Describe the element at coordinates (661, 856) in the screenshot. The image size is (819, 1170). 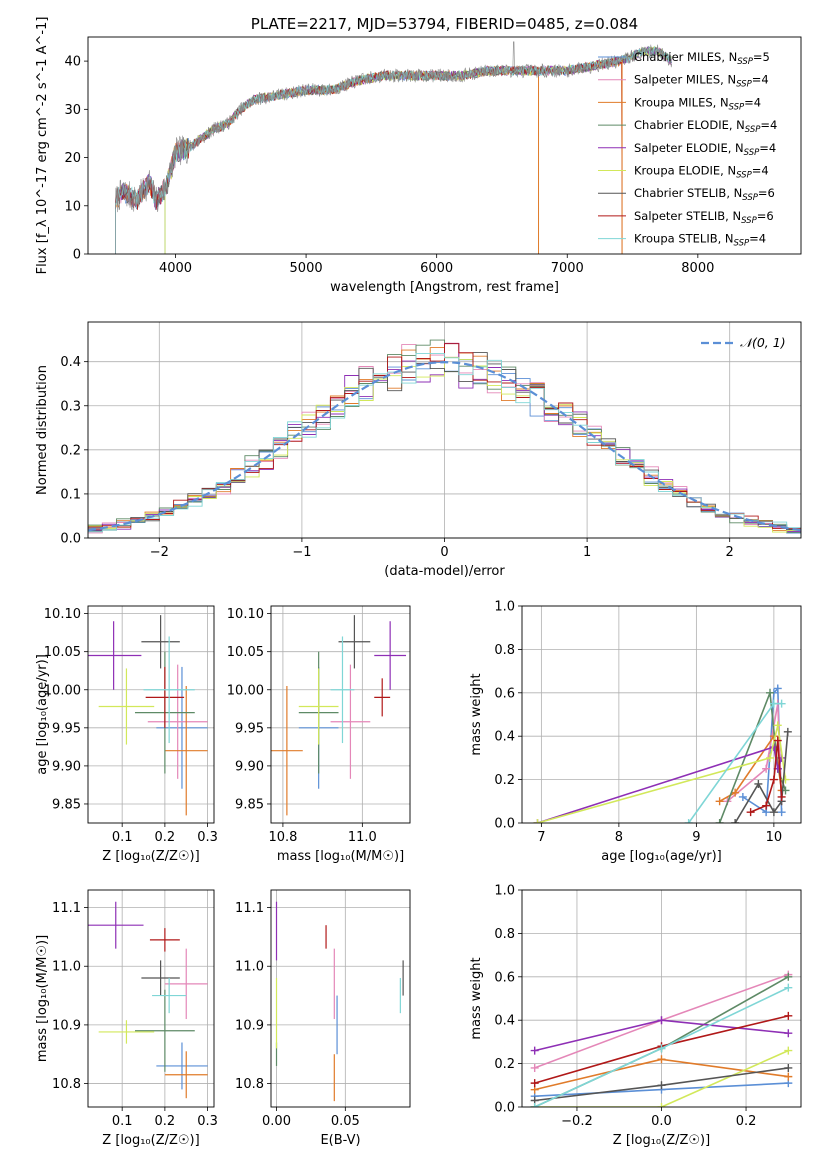
I see `x-axis-label: age [log₁₀(age/yr)]` at that location.